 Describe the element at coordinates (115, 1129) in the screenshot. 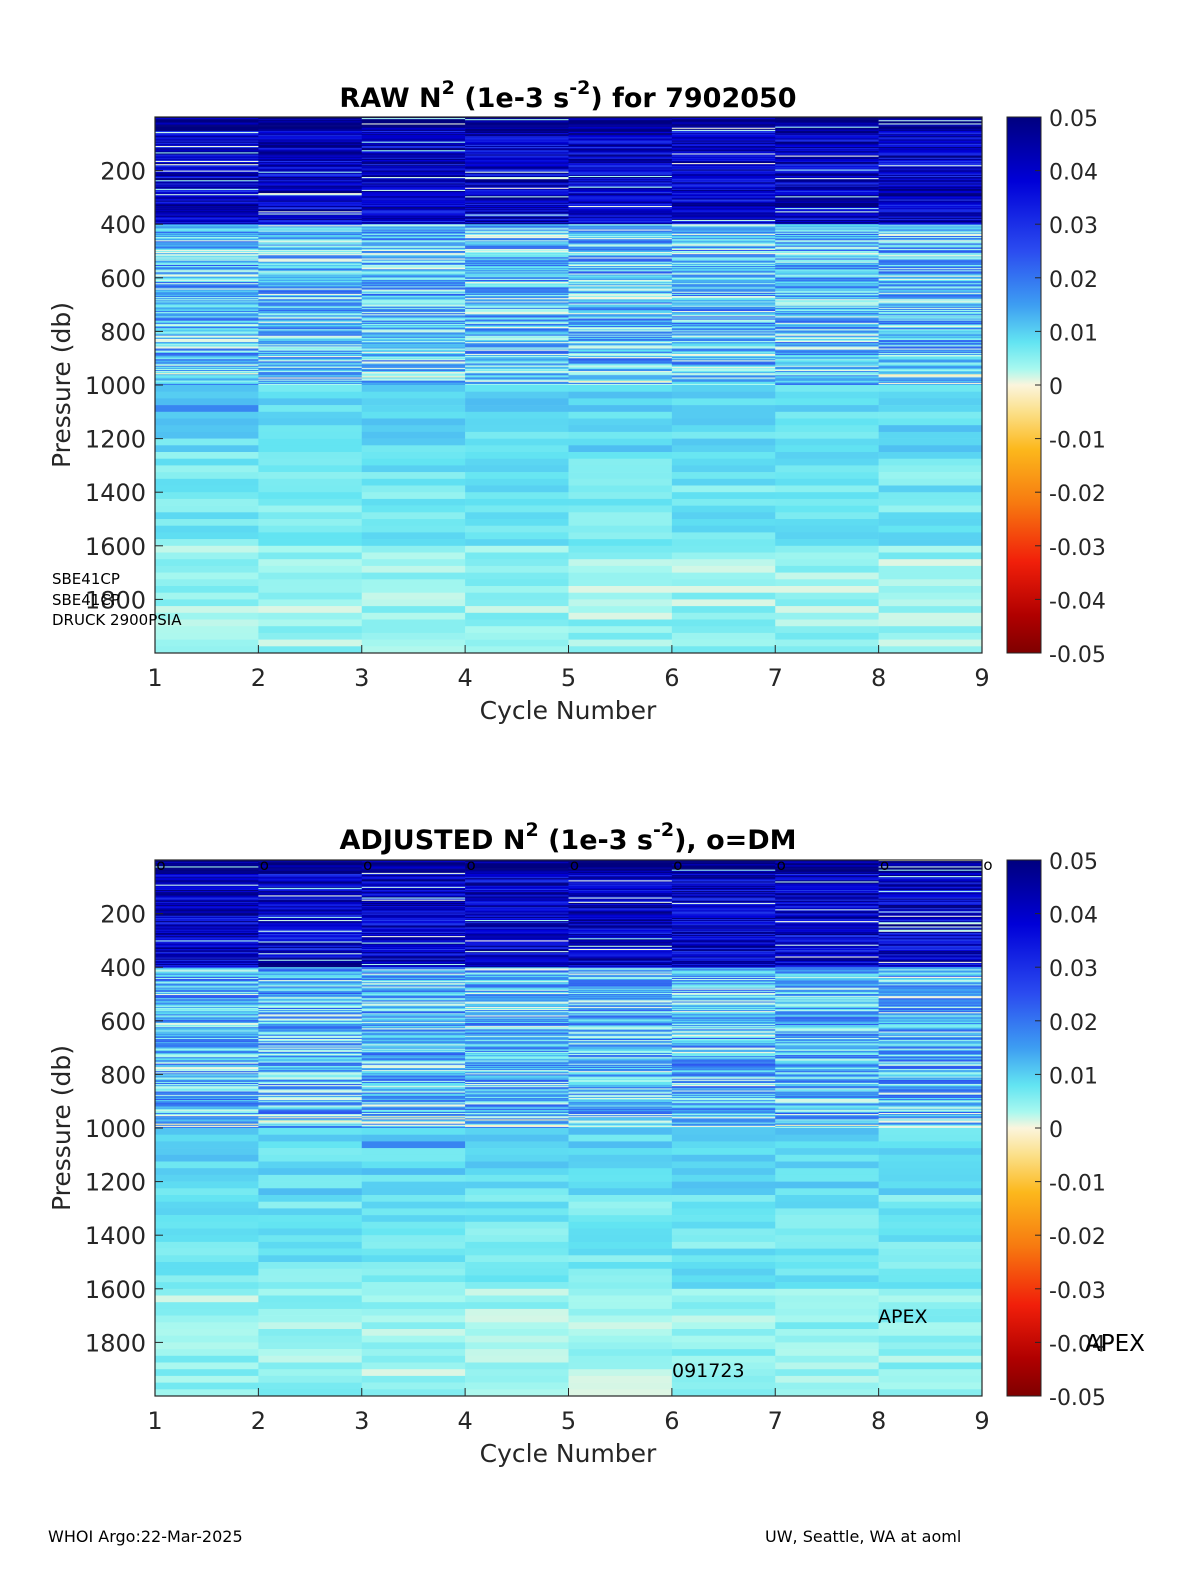

I see `y-tick-label: 1000` at that location.